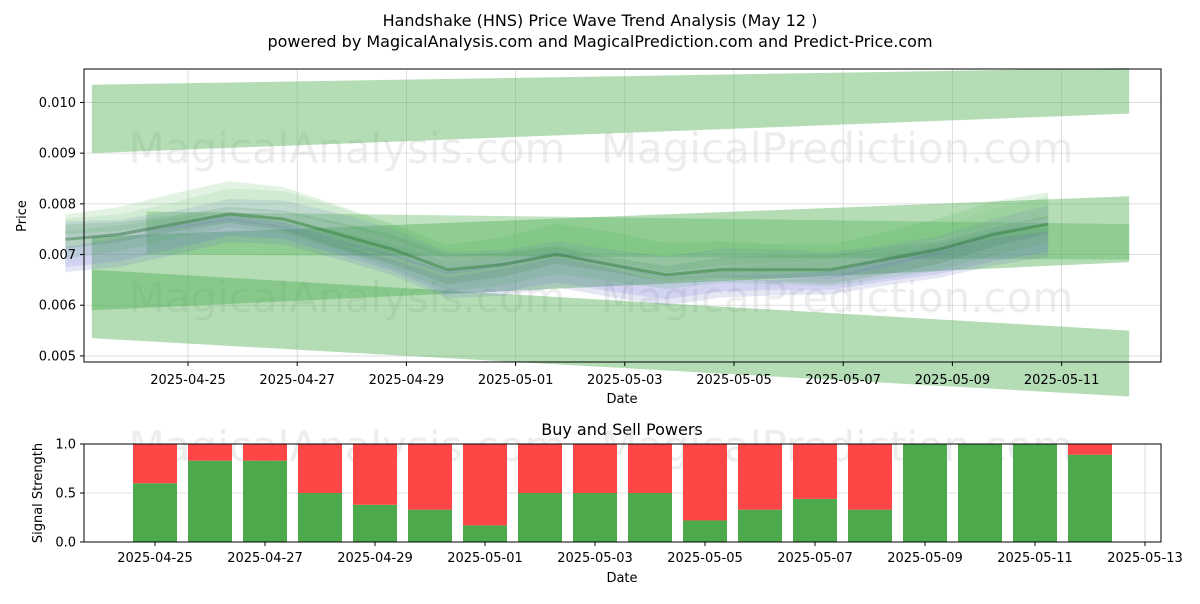 This screenshot has width=1200, height=604. I want to click on buy-sell-x-tick-label: 2025-05-09, so click(925, 558).